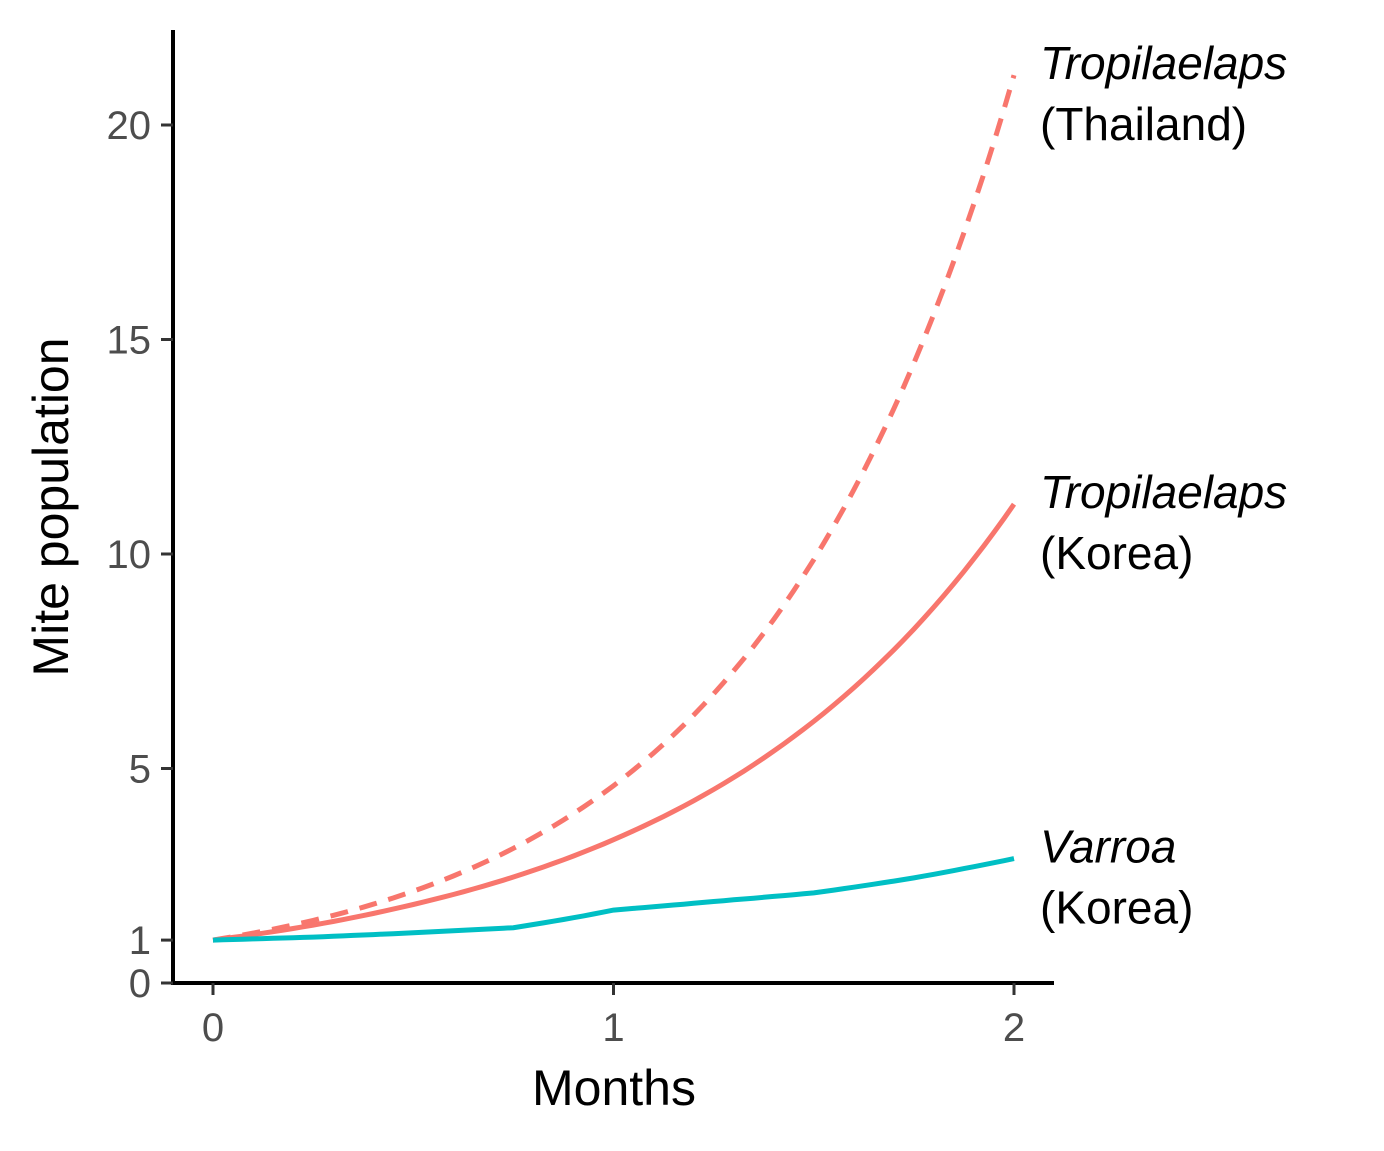 The height and width of the screenshot is (1151, 1384). Describe the element at coordinates (614, 1088) in the screenshot. I see `x-axis-title: Months` at that location.